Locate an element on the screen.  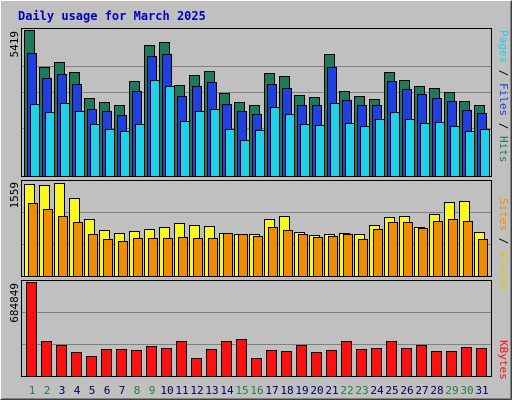
legend-sites: Sites is located at coordinates (503, 214).